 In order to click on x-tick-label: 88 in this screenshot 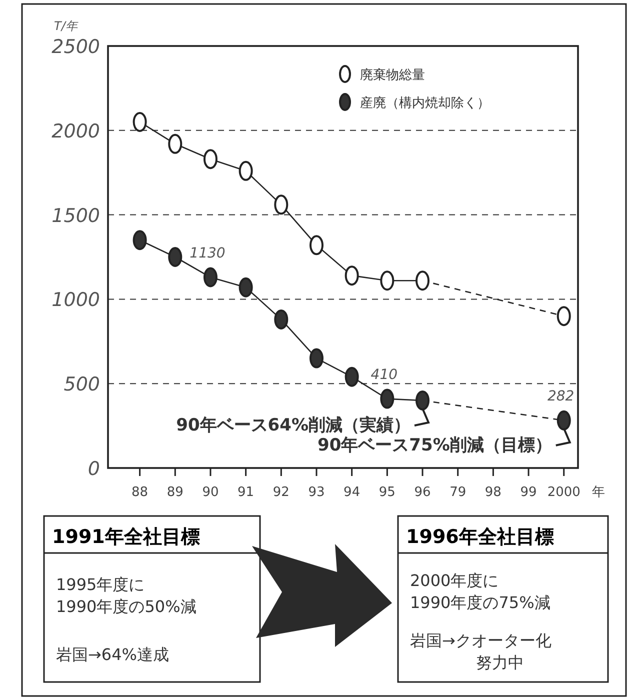, I will do `click(140, 492)`.